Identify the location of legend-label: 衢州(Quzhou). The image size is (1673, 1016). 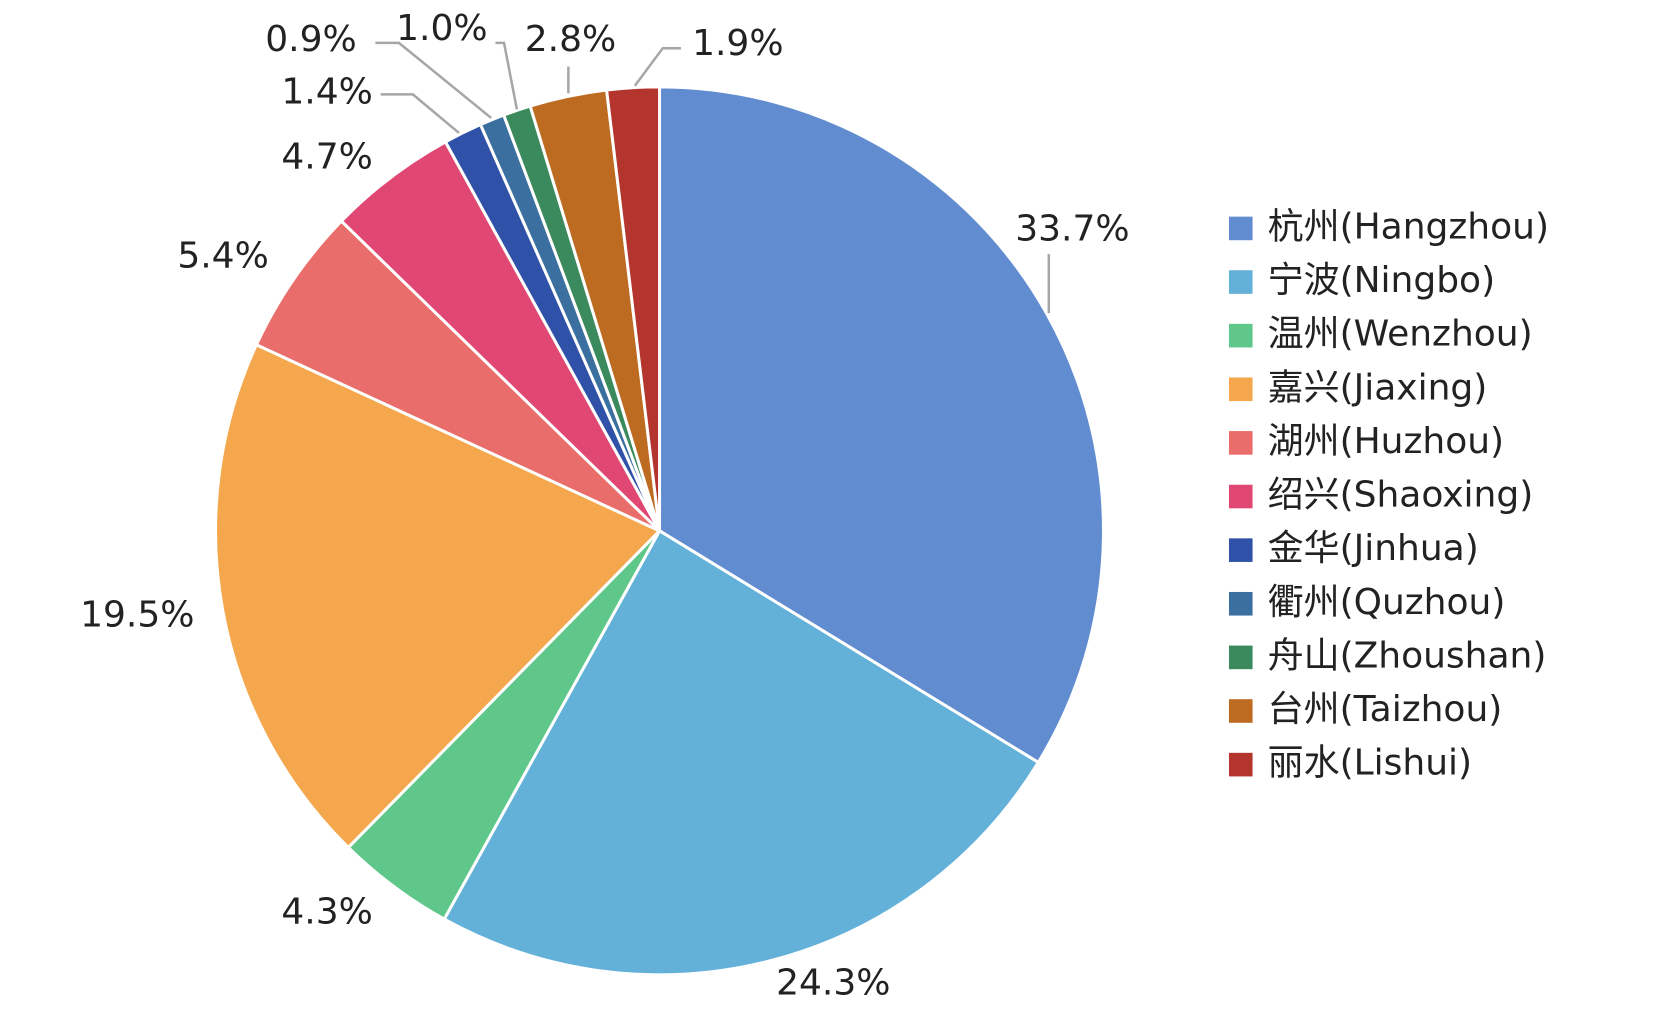
(1387, 602).